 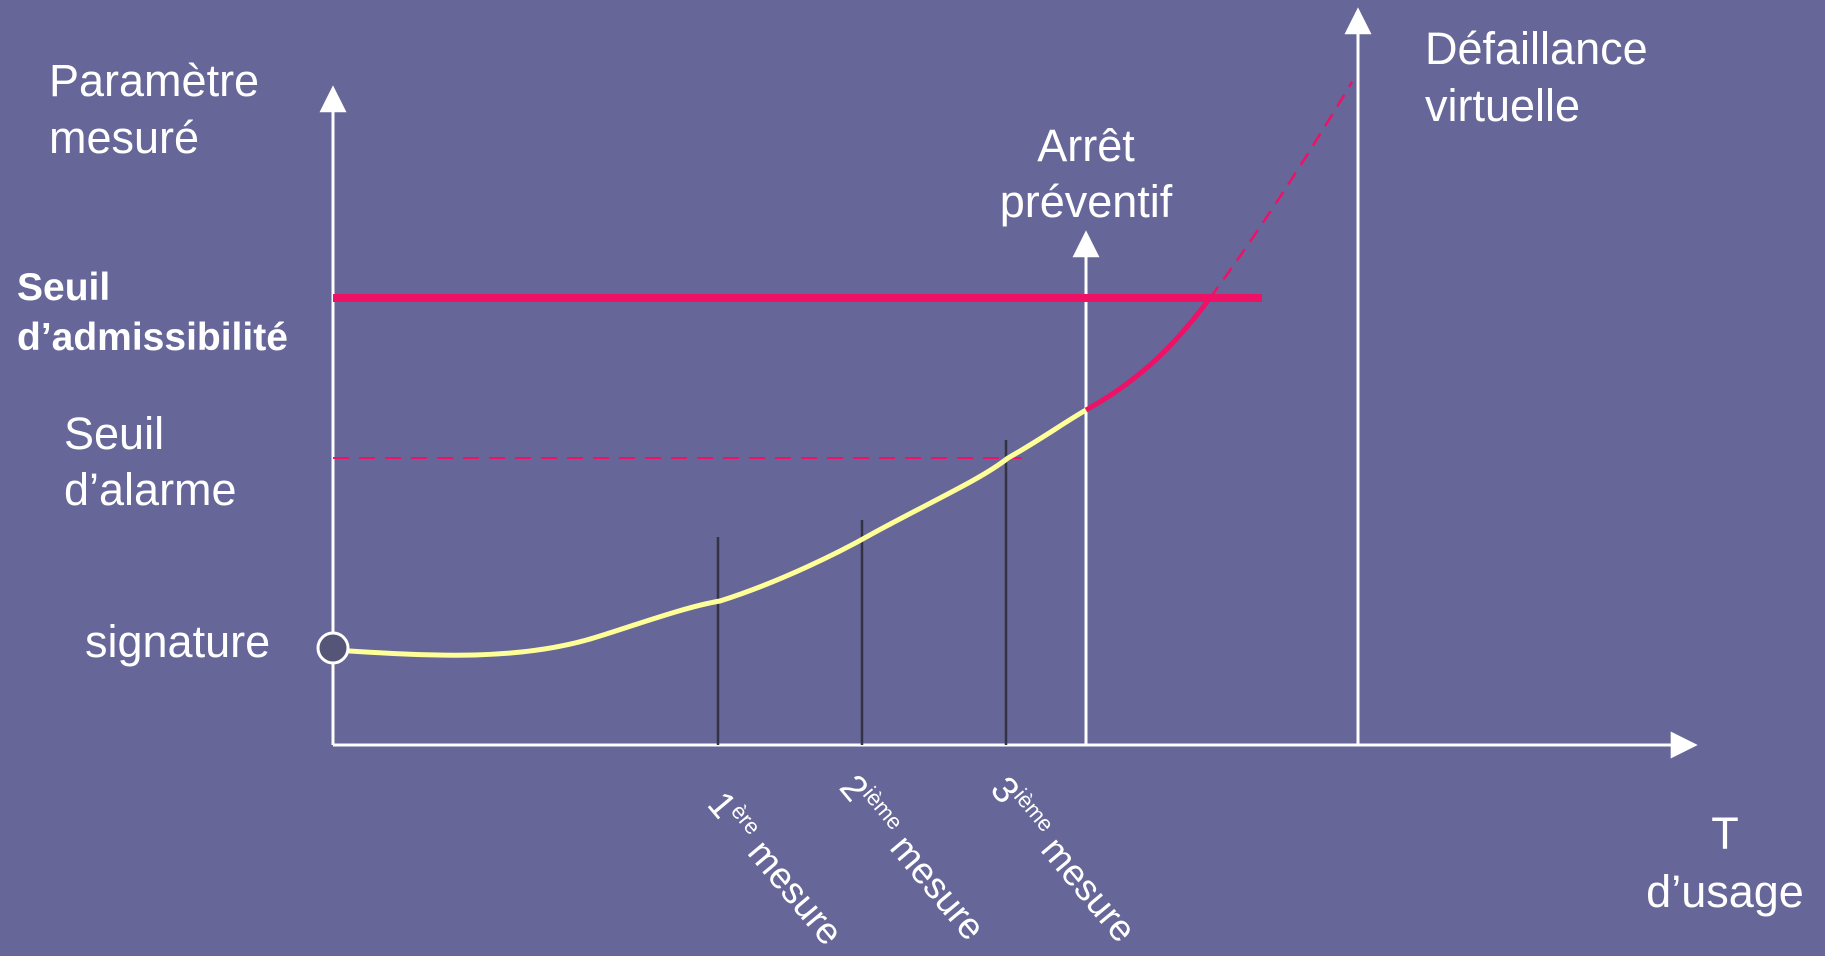 What do you see at coordinates (177, 641) in the screenshot?
I see `signature-label: signature` at bounding box center [177, 641].